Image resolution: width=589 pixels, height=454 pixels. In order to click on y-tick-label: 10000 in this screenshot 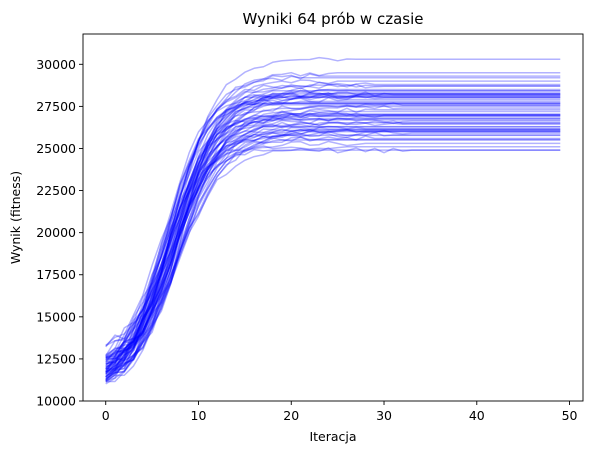, I will do `click(56, 401)`.